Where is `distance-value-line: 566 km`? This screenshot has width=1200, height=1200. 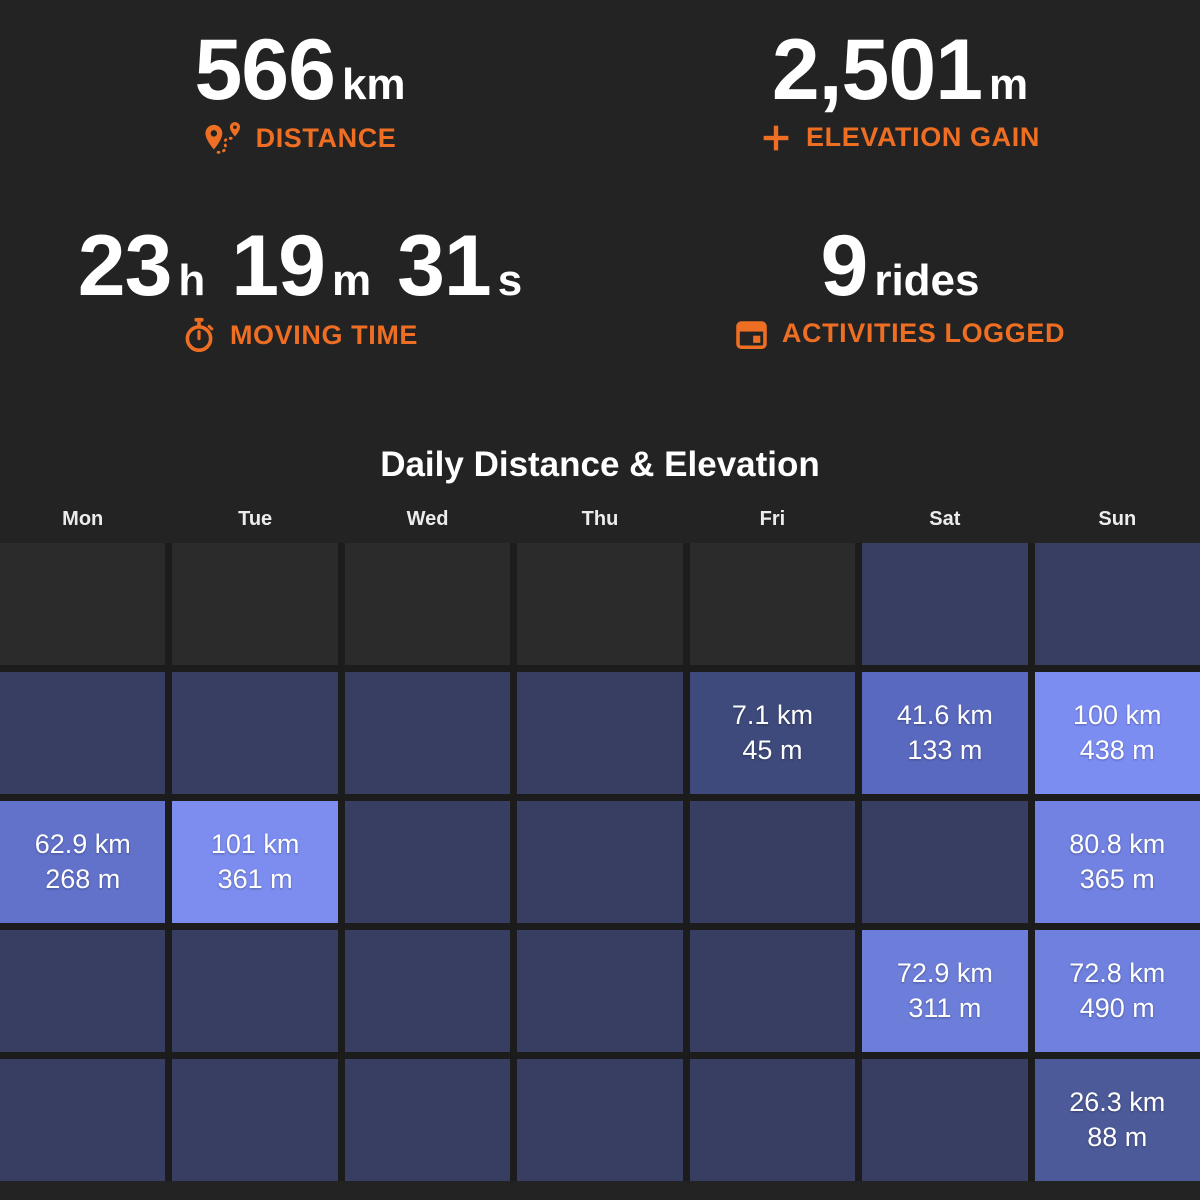
distance-value-line: 566 km is located at coordinates (300, 70).